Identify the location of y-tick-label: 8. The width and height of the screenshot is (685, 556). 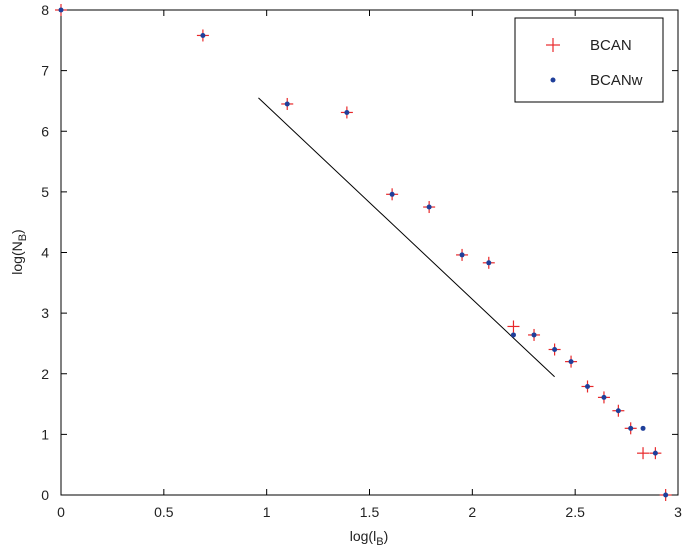
(45, 10).